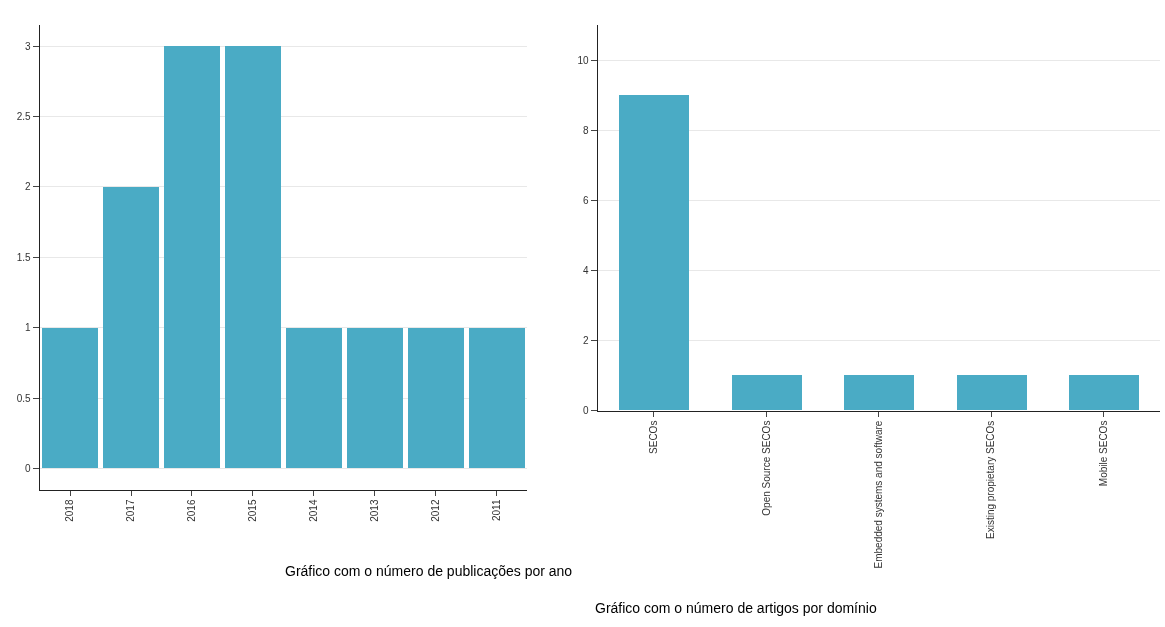 This screenshot has width=1165, height=627. Describe the element at coordinates (314, 510) in the screenshot. I see `x-tick-label: 2014` at that location.